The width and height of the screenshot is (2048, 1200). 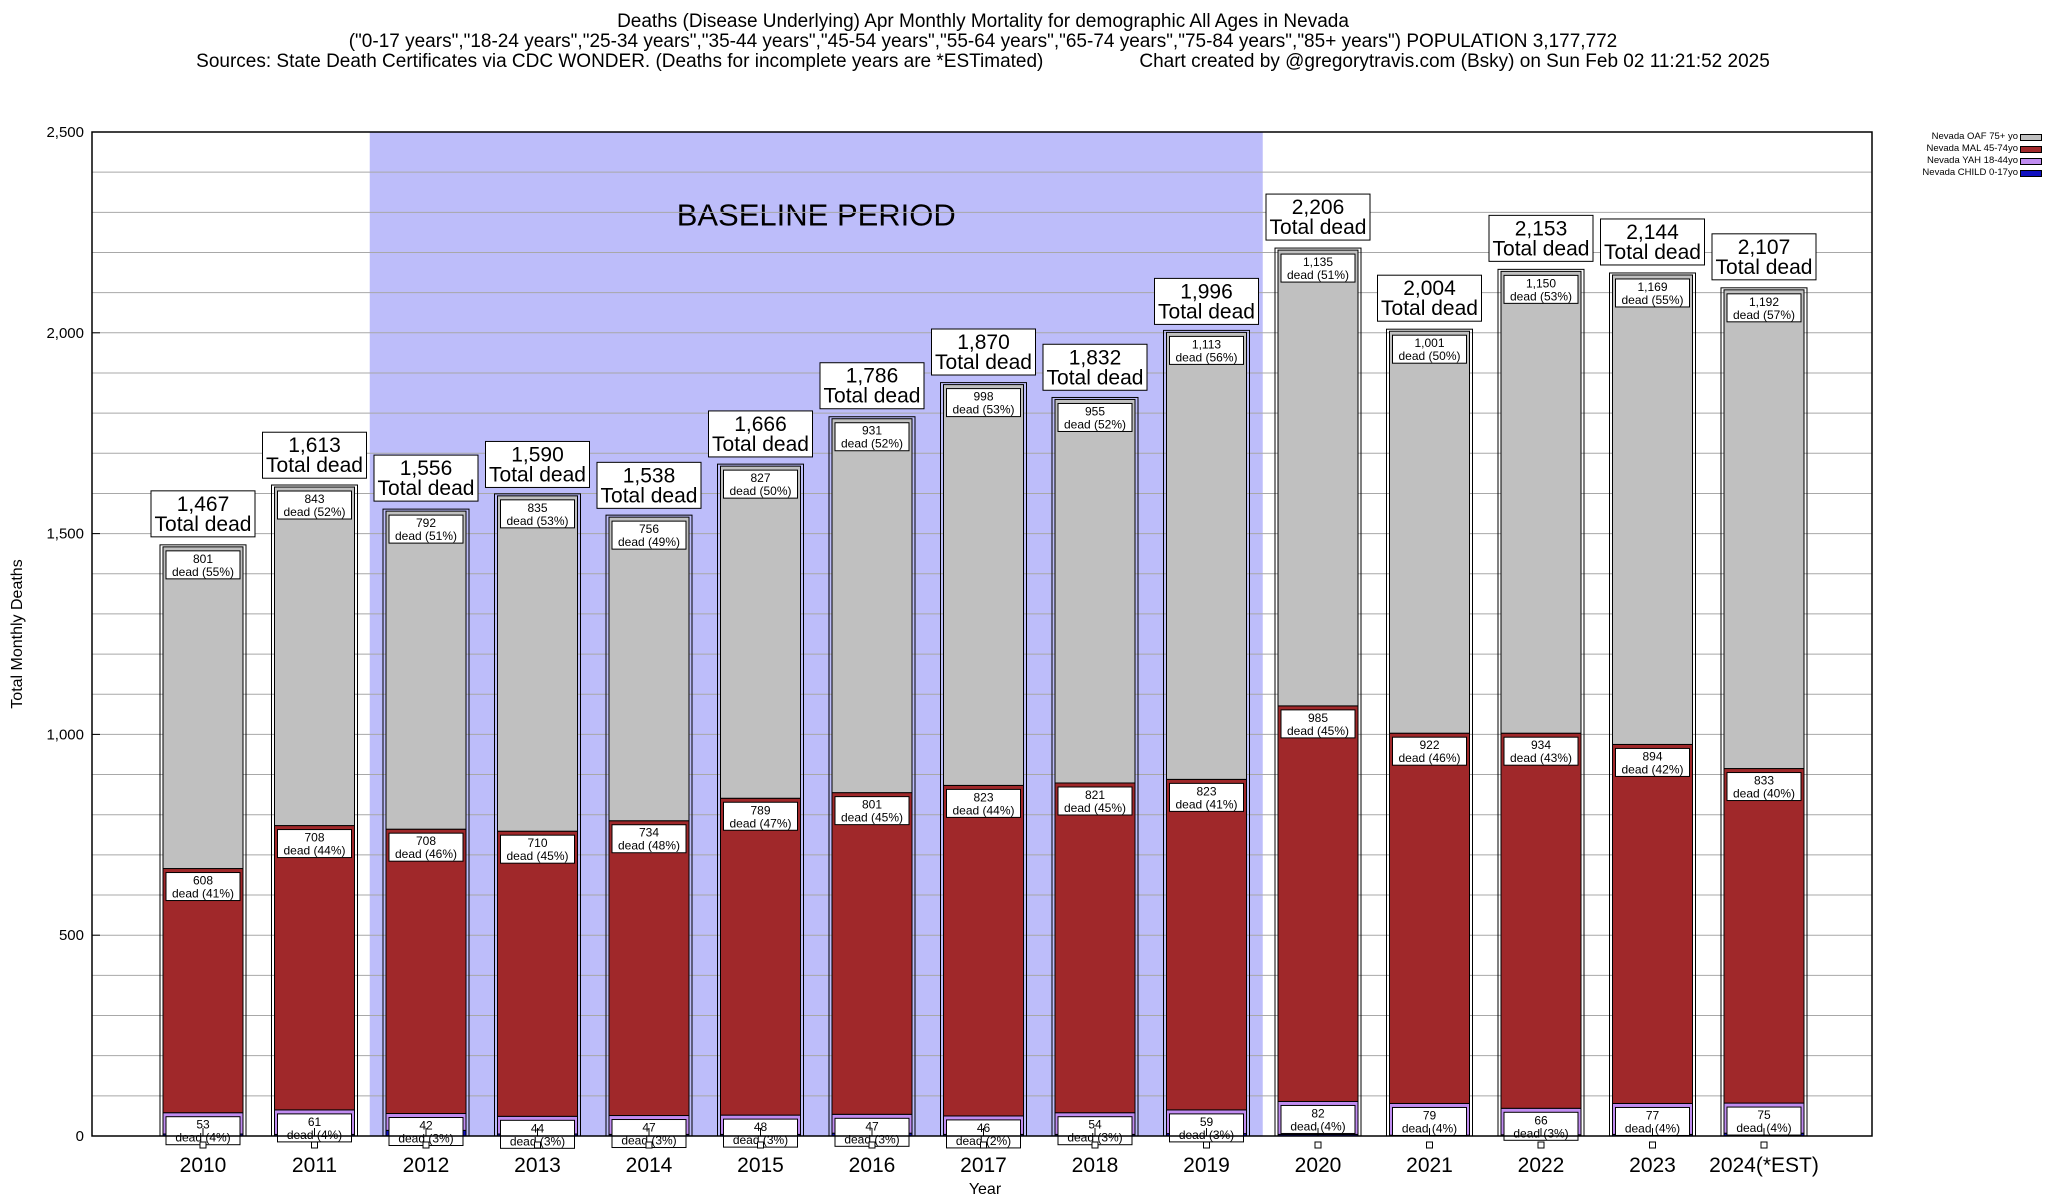 I want to click on y-tick-label: 0, so click(x=80, y=1136).